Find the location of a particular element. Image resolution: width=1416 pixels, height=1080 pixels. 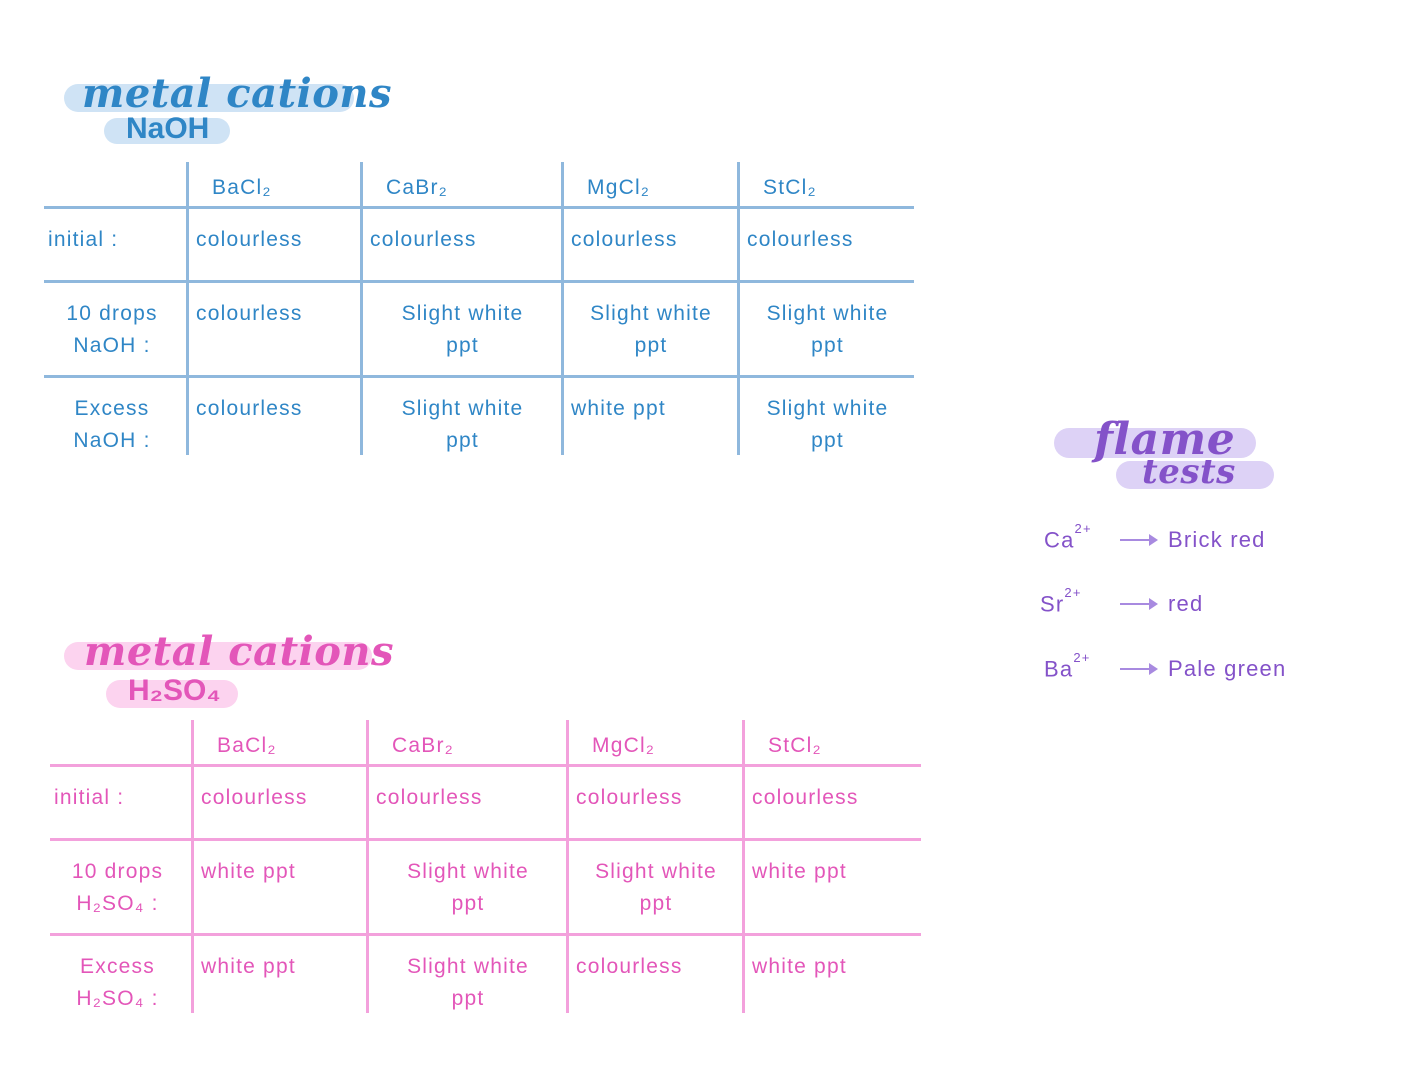

flame-test-row: Ca2+ Brick red is located at coordinates (1155, 537).